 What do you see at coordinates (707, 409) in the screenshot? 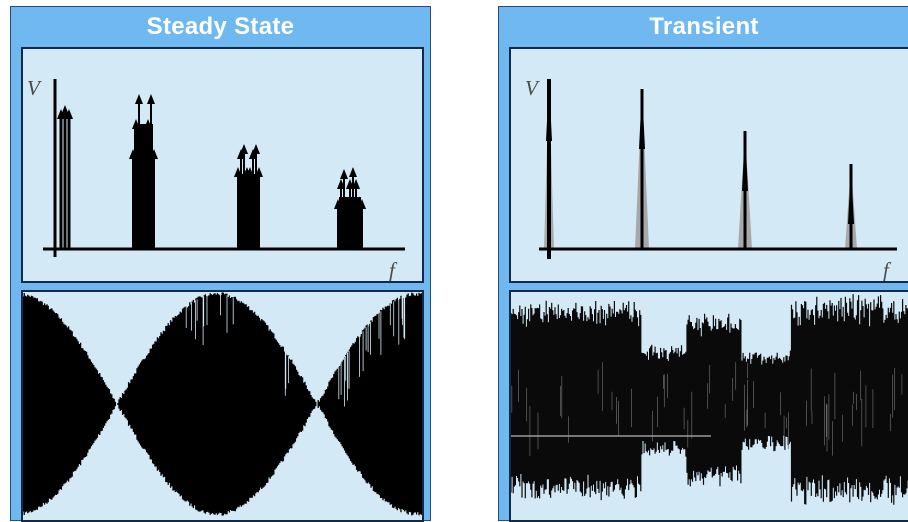
I see `waveform-grey-texture` at bounding box center [707, 409].